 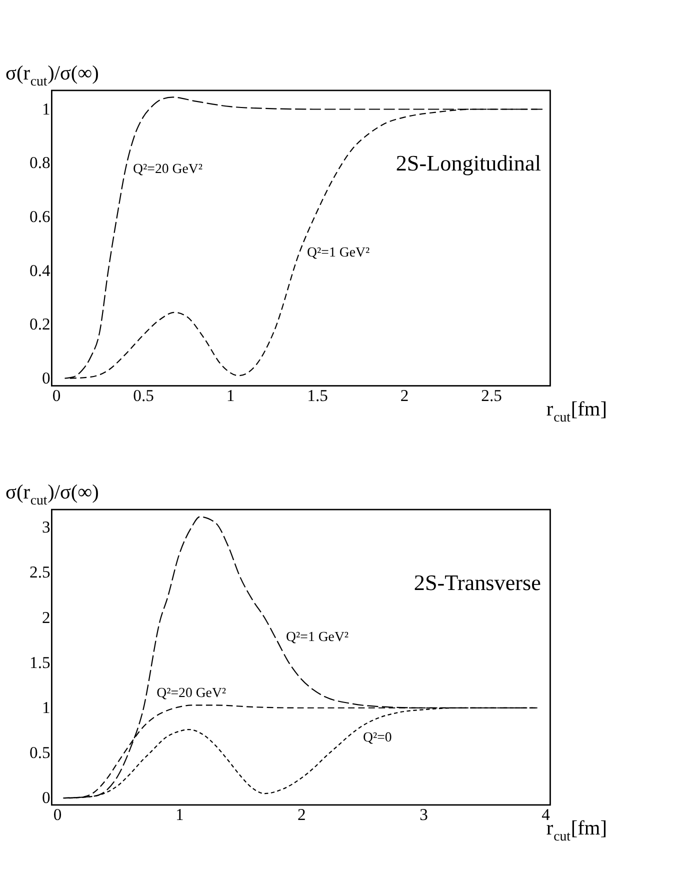 What do you see at coordinates (478, 582) in the screenshot?
I see `annotation: 2S-Transverse` at bounding box center [478, 582].